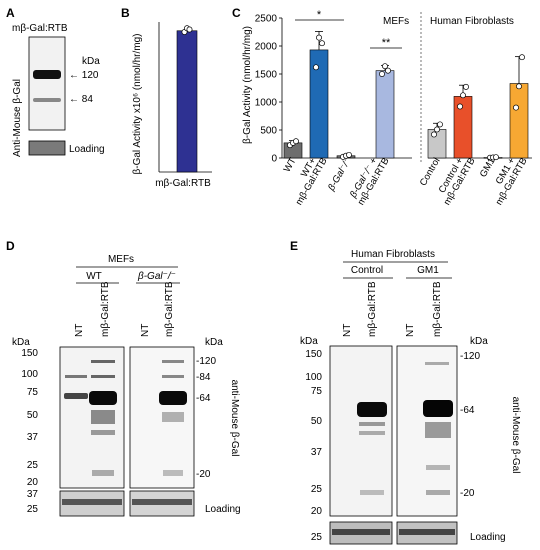 This screenshot has height=550, width=540. Describe the element at coordinates (393, 254) in the screenshot. I see `panel-e-group: Human Fibroblasts` at that location.